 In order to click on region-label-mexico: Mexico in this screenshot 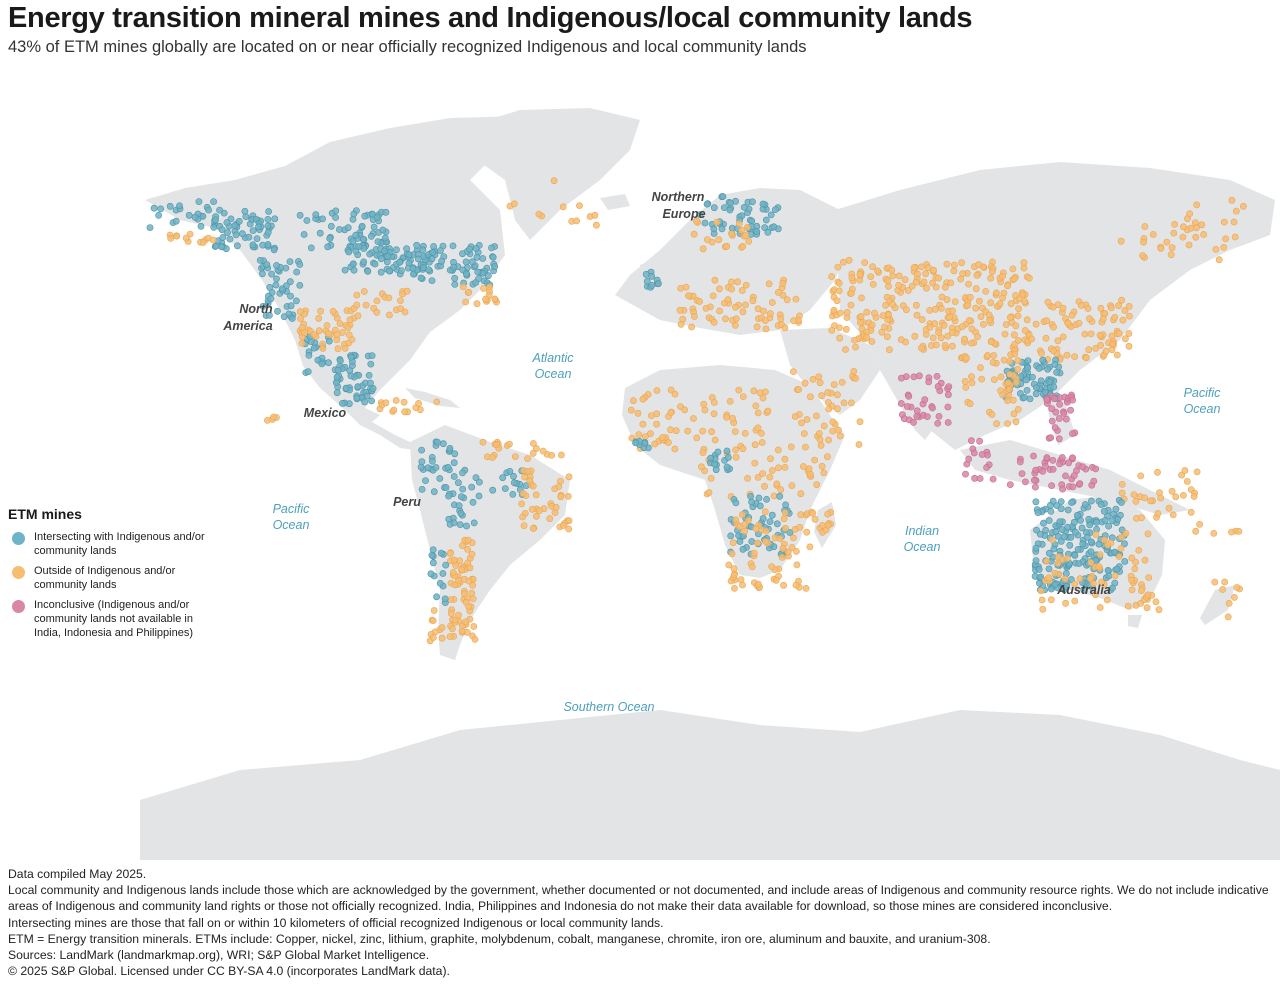, I will do `click(325, 413)`.